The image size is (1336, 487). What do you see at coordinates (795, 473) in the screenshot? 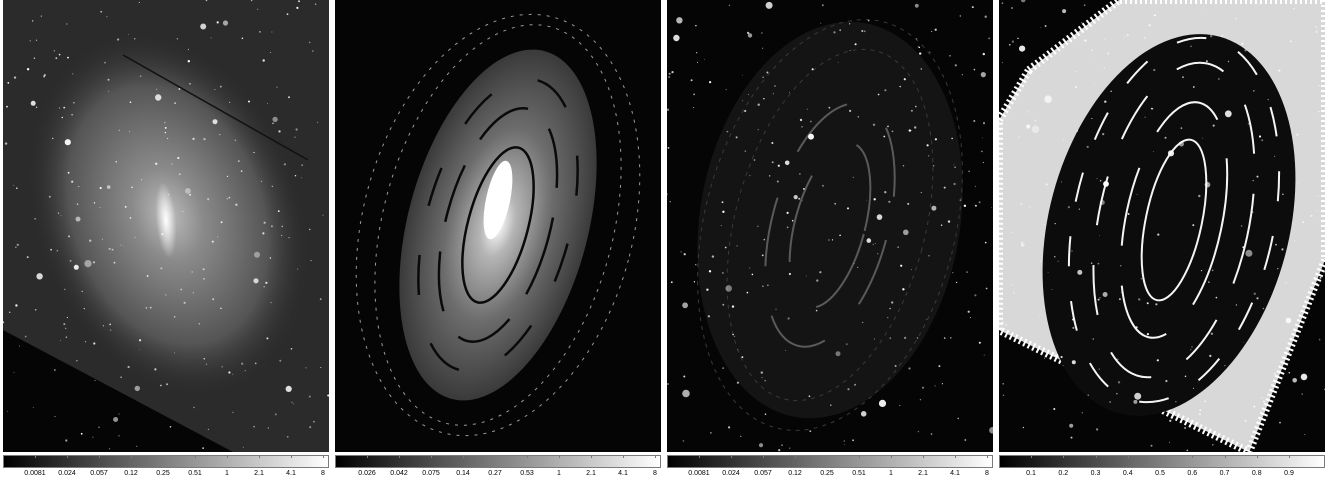
I see `colorbar-tick-label: 0.12` at bounding box center [795, 473].